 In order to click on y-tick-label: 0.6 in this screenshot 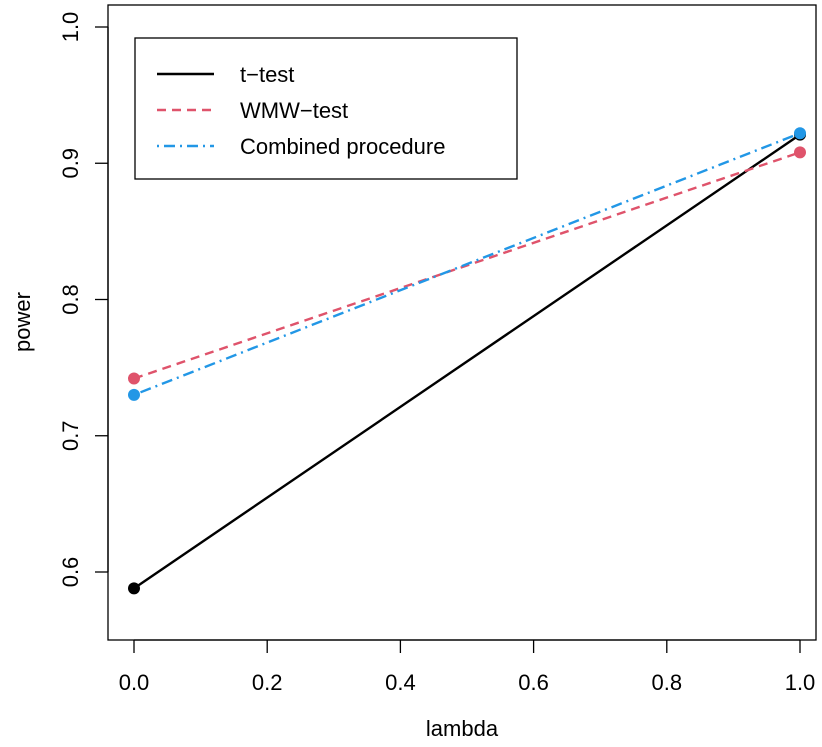, I will do `click(70, 572)`.